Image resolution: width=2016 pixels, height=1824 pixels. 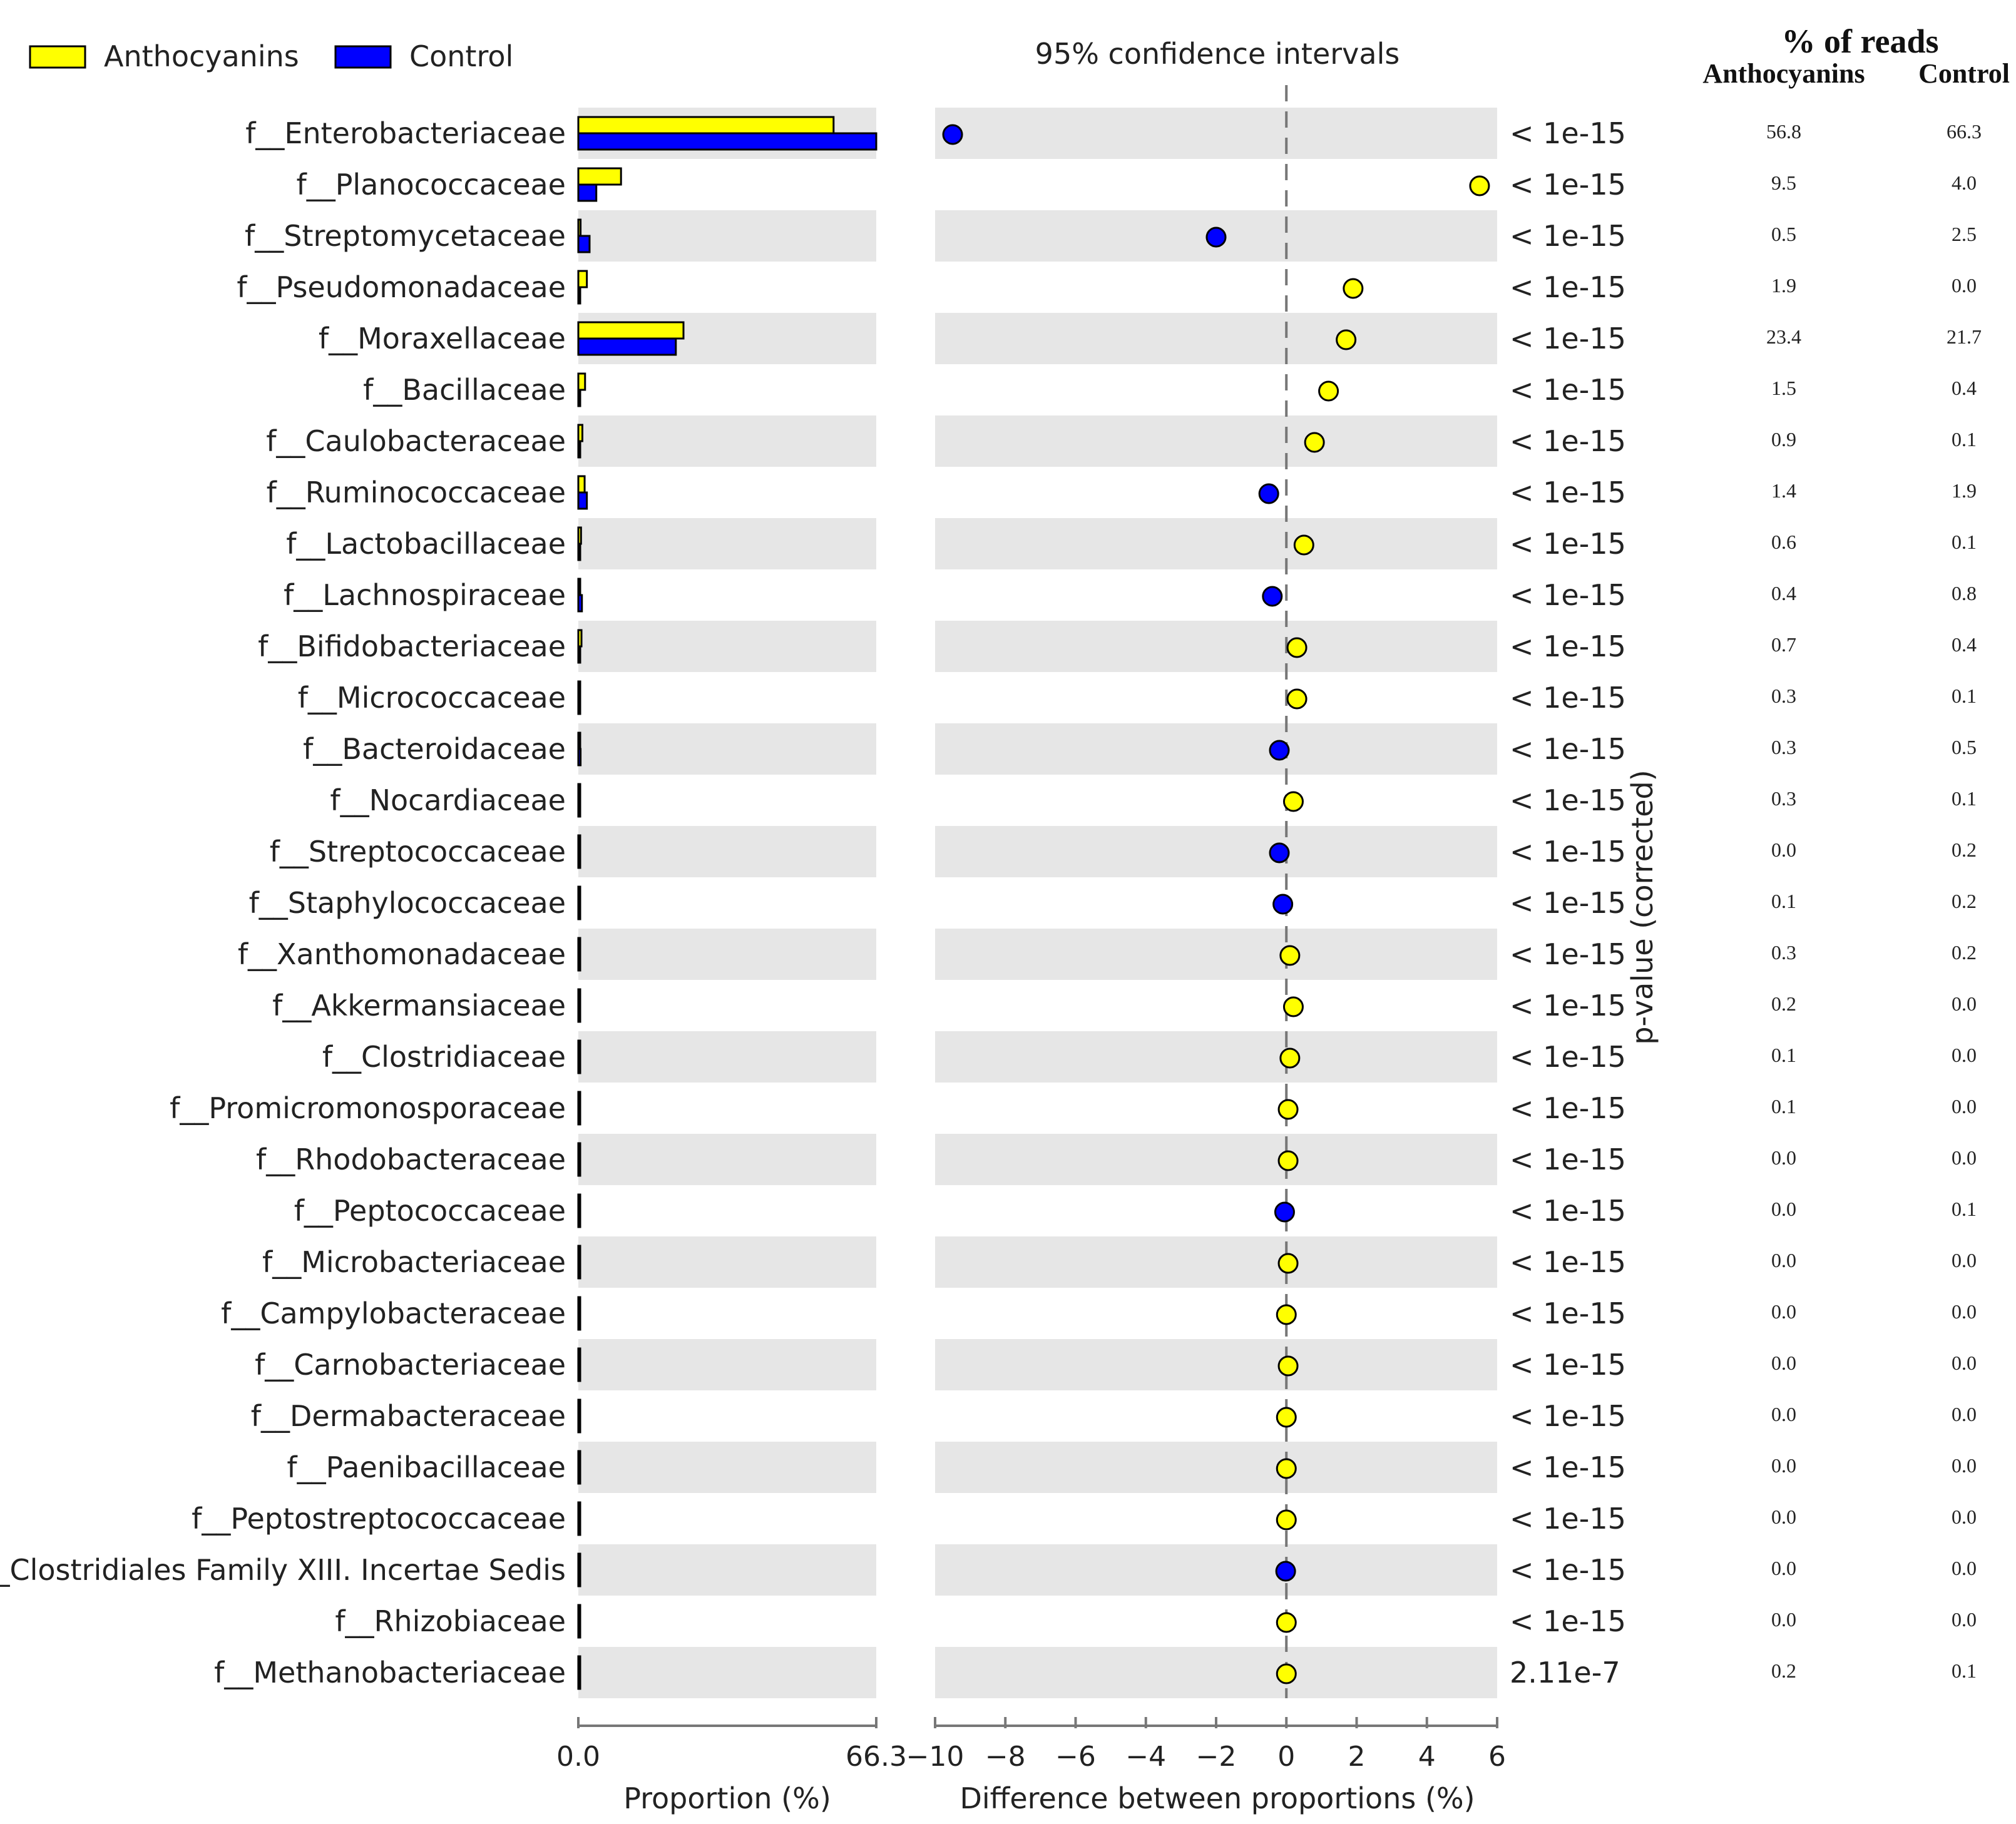 I want to click on reads-control-value: 0.4, so click(x=1964, y=388).